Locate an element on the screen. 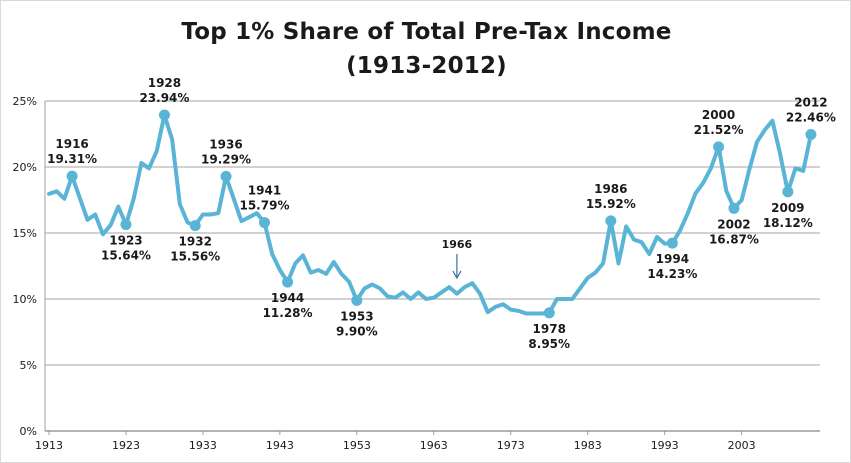 This screenshot has width=851, height=463. y-tick-label: 10% is located at coordinates (25, 299).